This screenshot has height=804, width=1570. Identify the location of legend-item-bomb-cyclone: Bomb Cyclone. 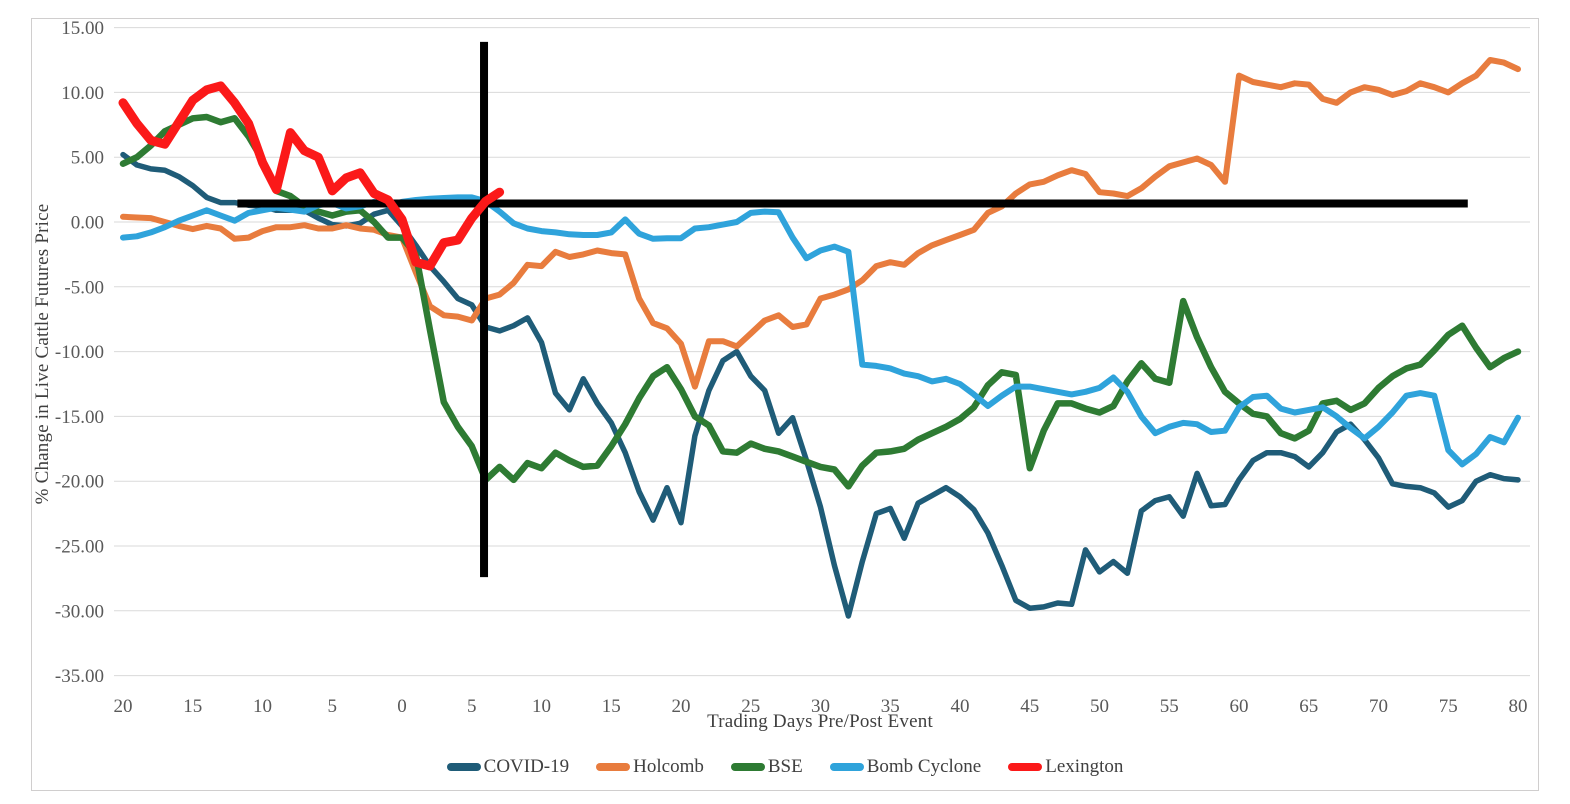
(905, 767).